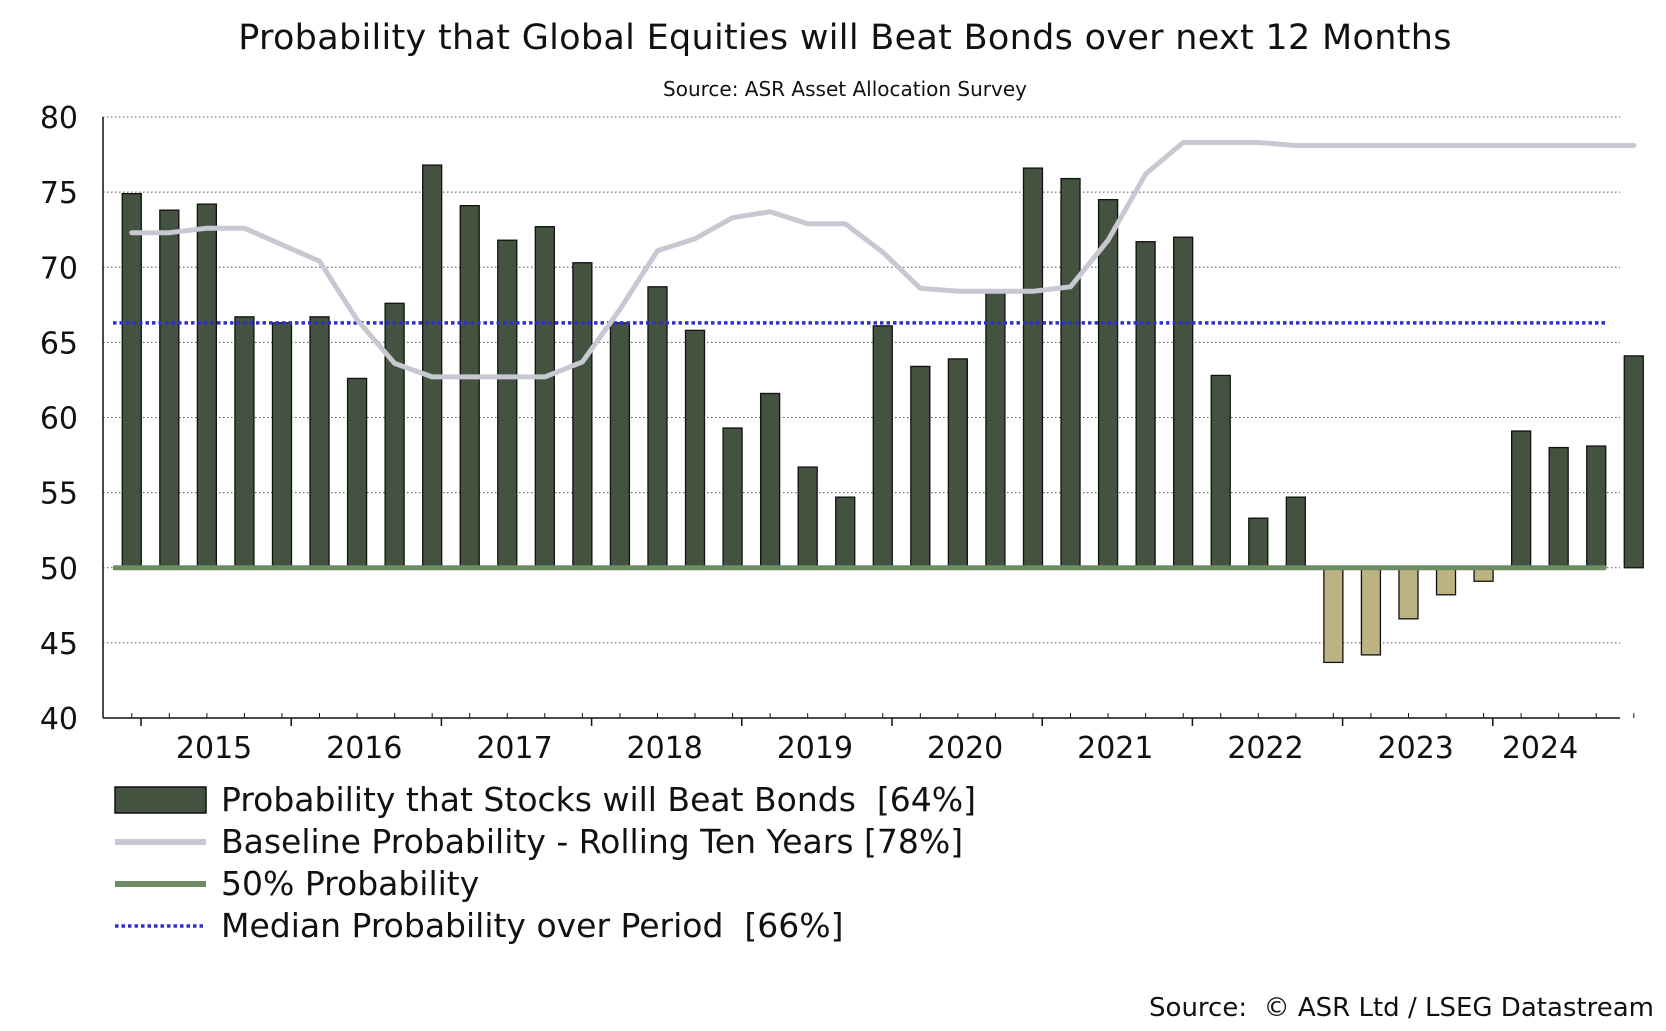 The width and height of the screenshot is (1666, 1031). I want to click on x-tick-label: 2019, so click(815, 748).